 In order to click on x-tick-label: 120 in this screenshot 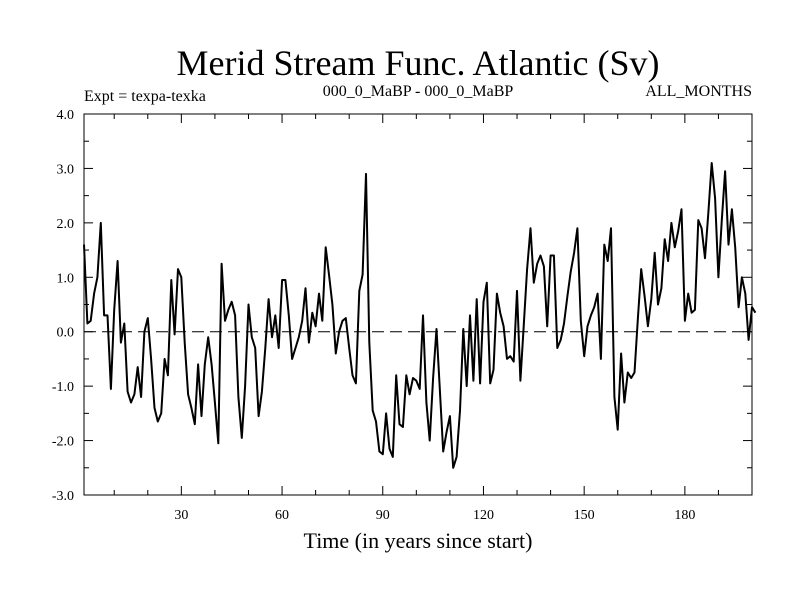, I will do `click(483, 515)`.